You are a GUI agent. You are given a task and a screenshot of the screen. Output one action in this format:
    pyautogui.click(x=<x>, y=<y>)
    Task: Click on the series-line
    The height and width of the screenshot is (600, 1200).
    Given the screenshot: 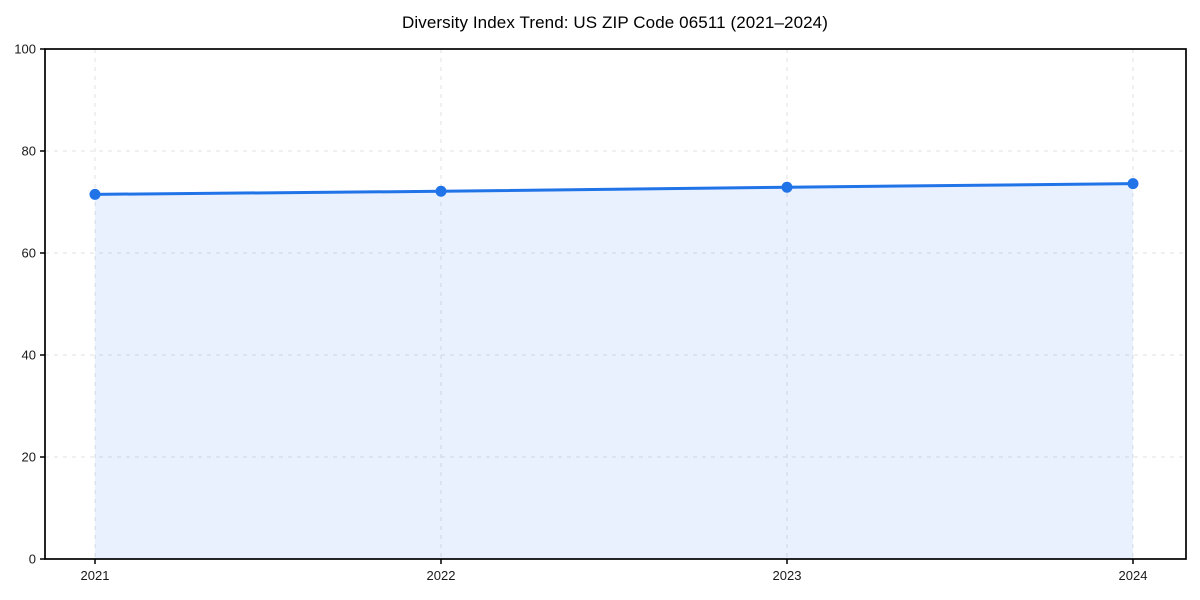 What is the action you would take?
    pyautogui.click(x=614, y=189)
    